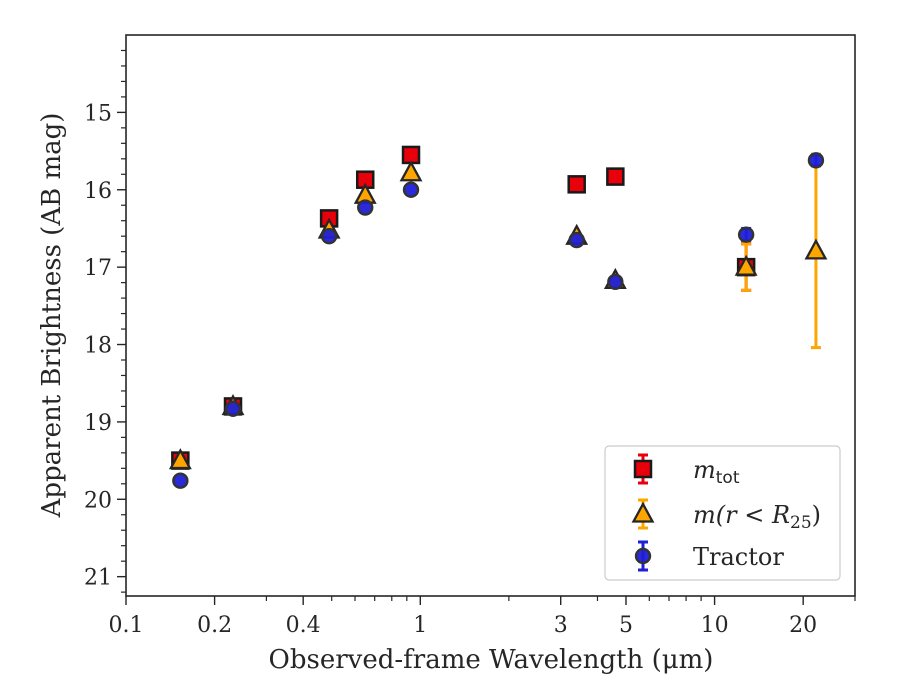  I want to click on legend-label-tractor: Tractor, so click(738, 557).